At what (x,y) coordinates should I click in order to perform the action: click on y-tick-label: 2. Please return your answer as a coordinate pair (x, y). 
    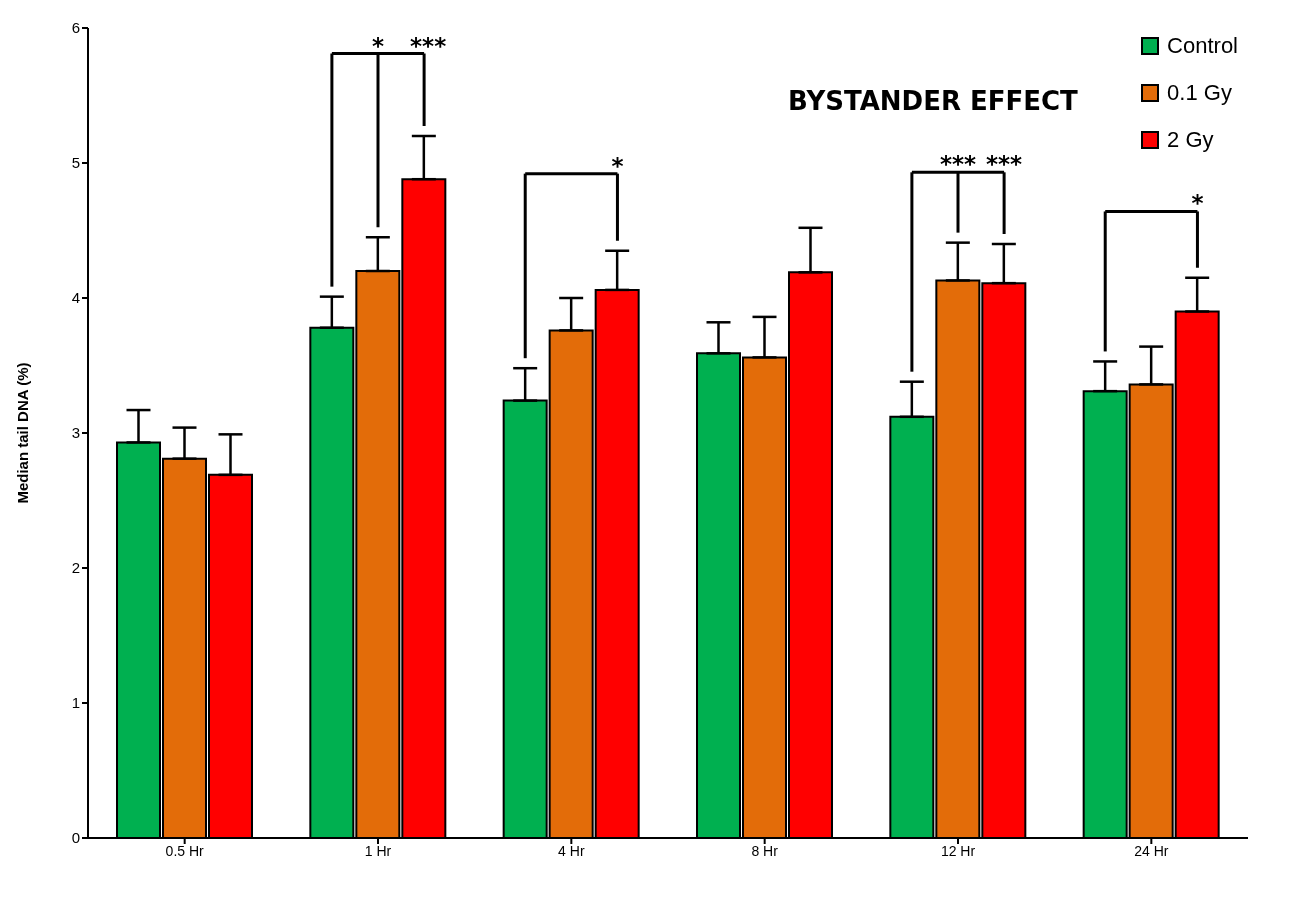
    Looking at the image, I should click on (75, 568).